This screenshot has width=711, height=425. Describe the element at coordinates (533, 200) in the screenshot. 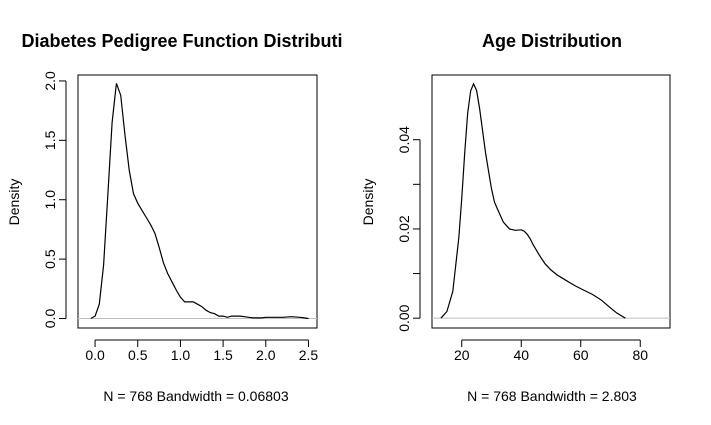

I see `density-curve` at that location.